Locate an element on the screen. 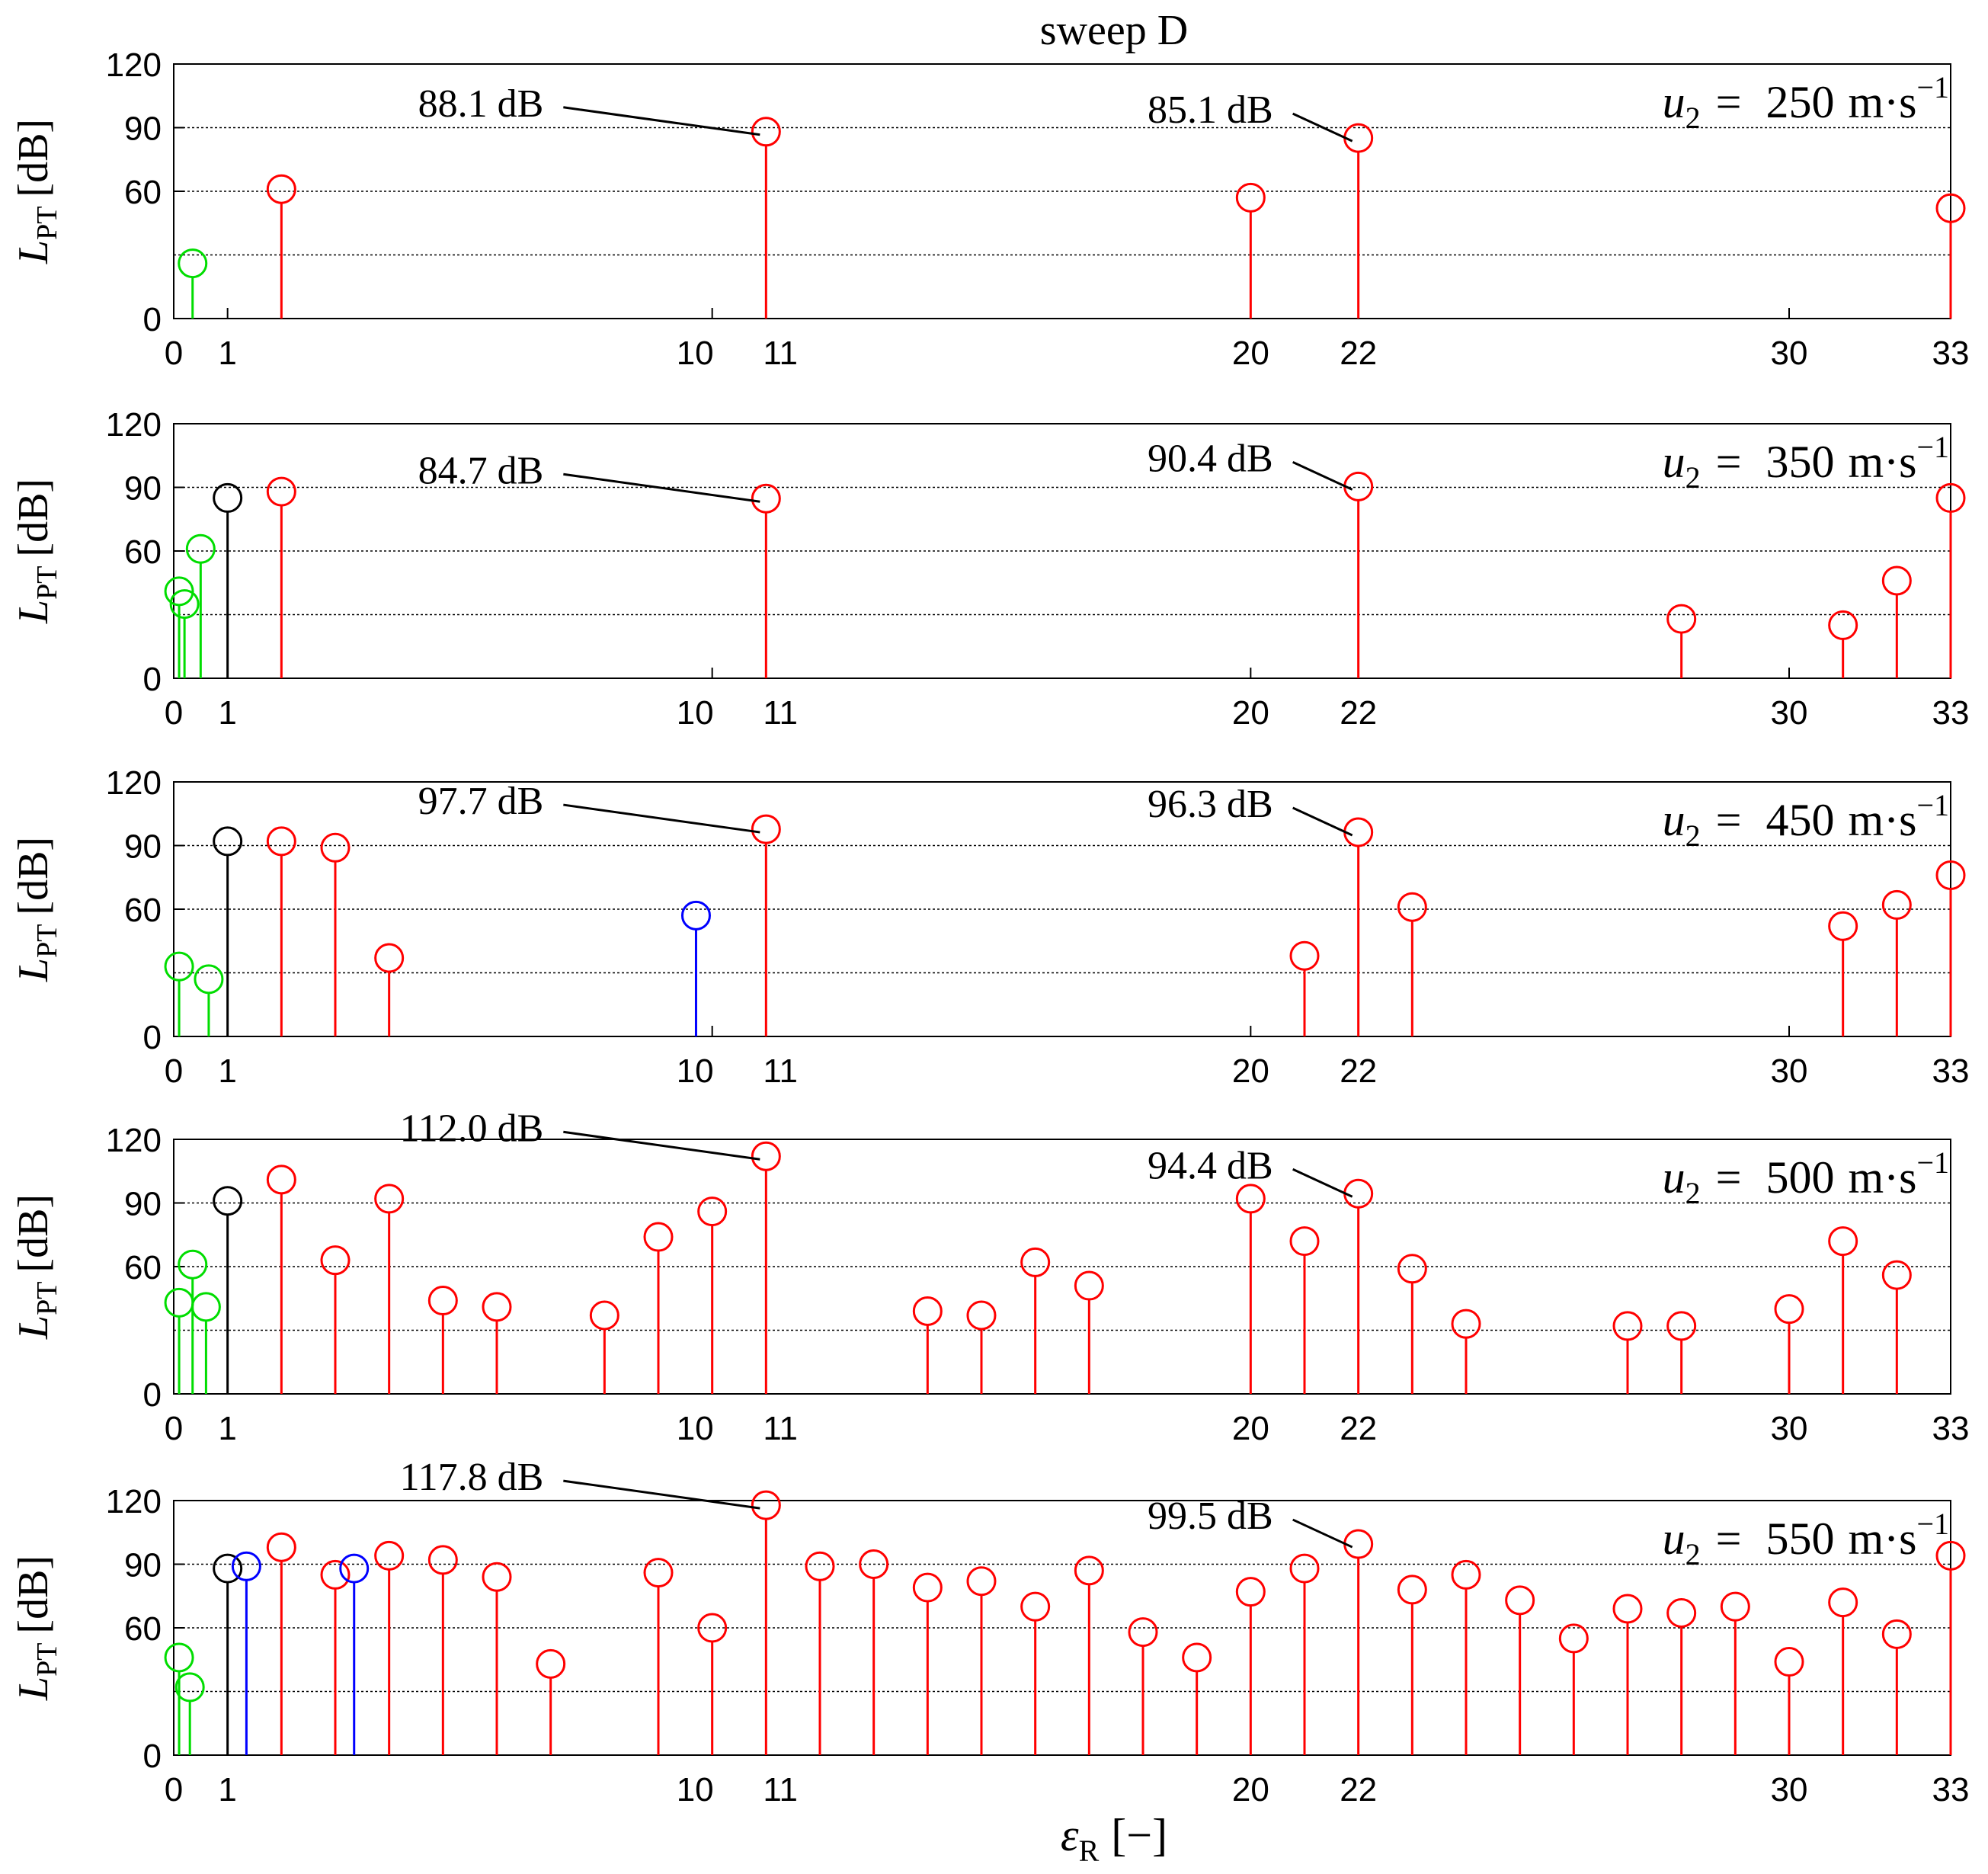  peak-annotation: 96.3 dB is located at coordinates (1250, 810).